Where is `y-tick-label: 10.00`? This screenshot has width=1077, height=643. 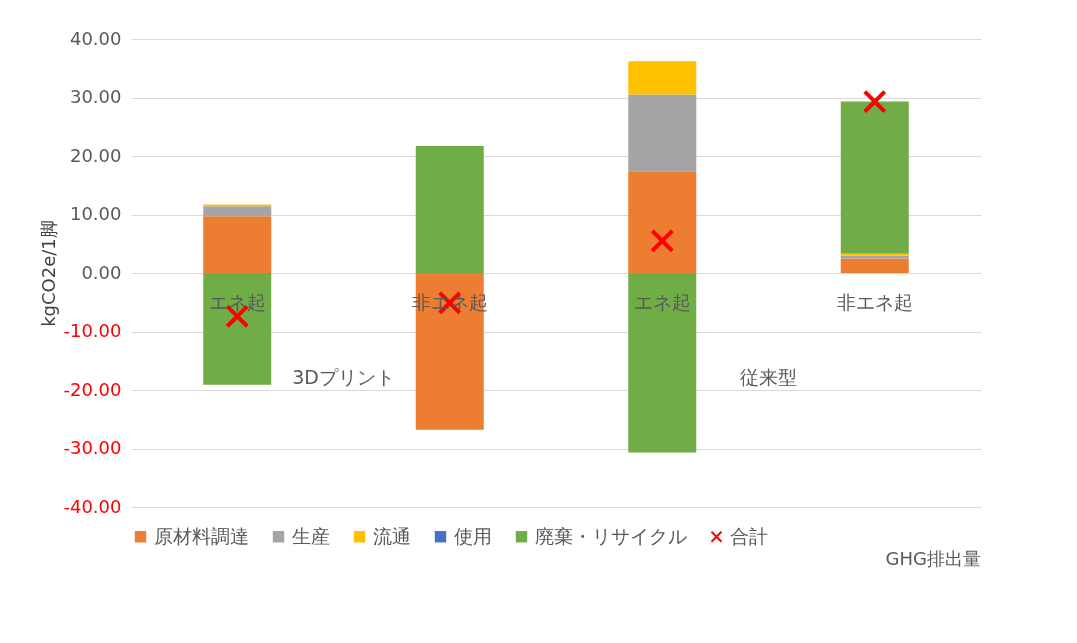
y-tick-label: 10.00 is located at coordinates (95, 213).